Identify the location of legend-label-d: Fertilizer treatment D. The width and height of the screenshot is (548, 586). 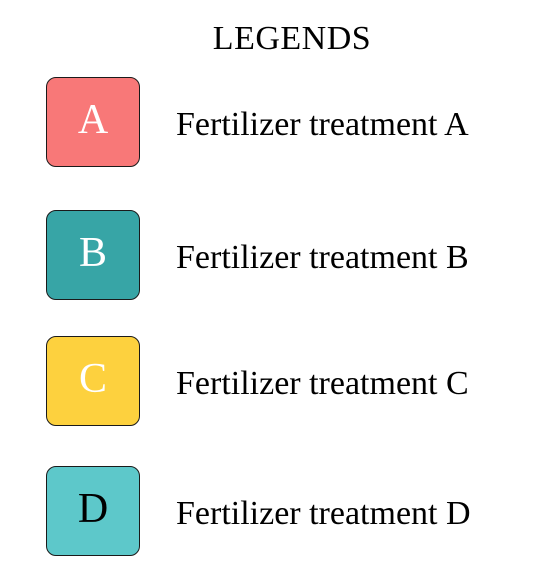
(323, 513).